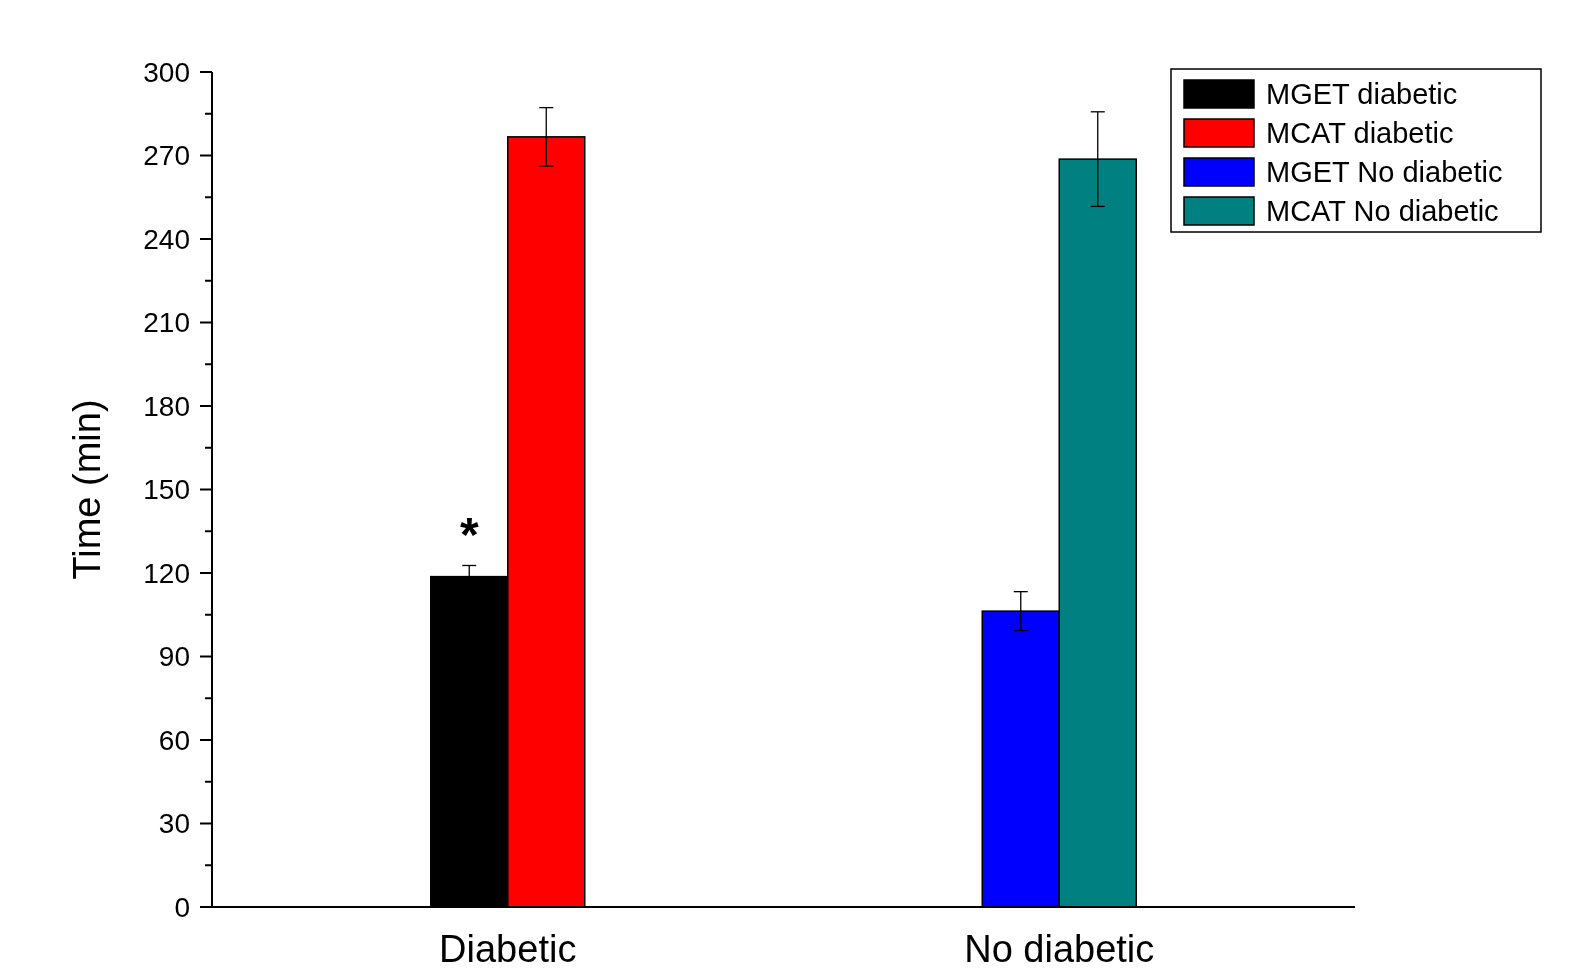 This screenshot has height=975, width=1589. Describe the element at coordinates (166, 406) in the screenshot. I see `y-tick-label: 180` at that location.